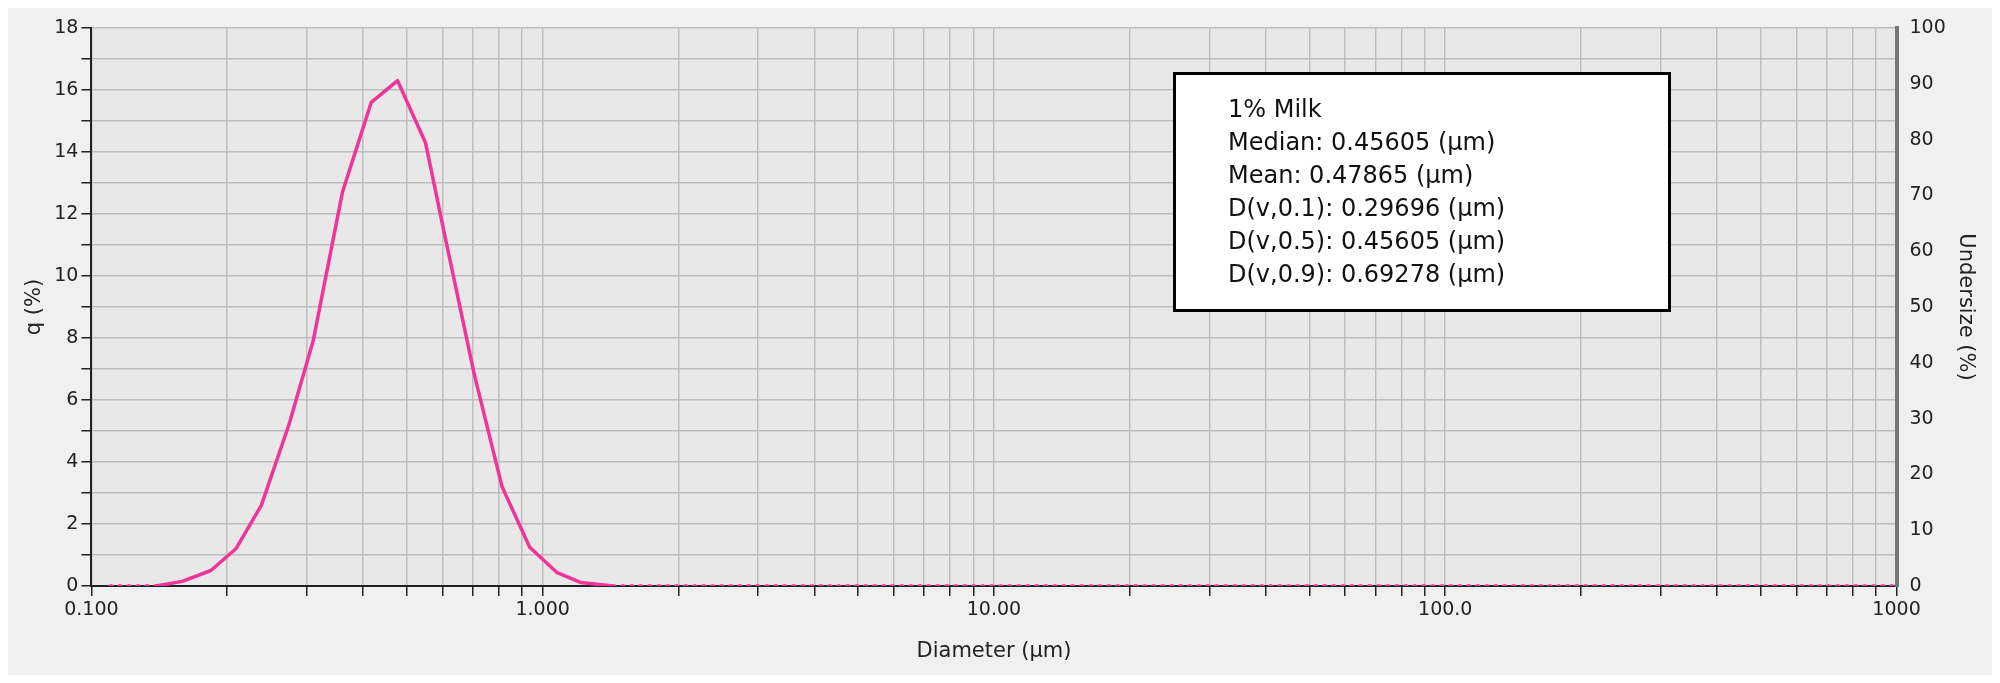 The height and width of the screenshot is (683, 2000). I want to click on y-tick-label: 2, so click(72, 521).